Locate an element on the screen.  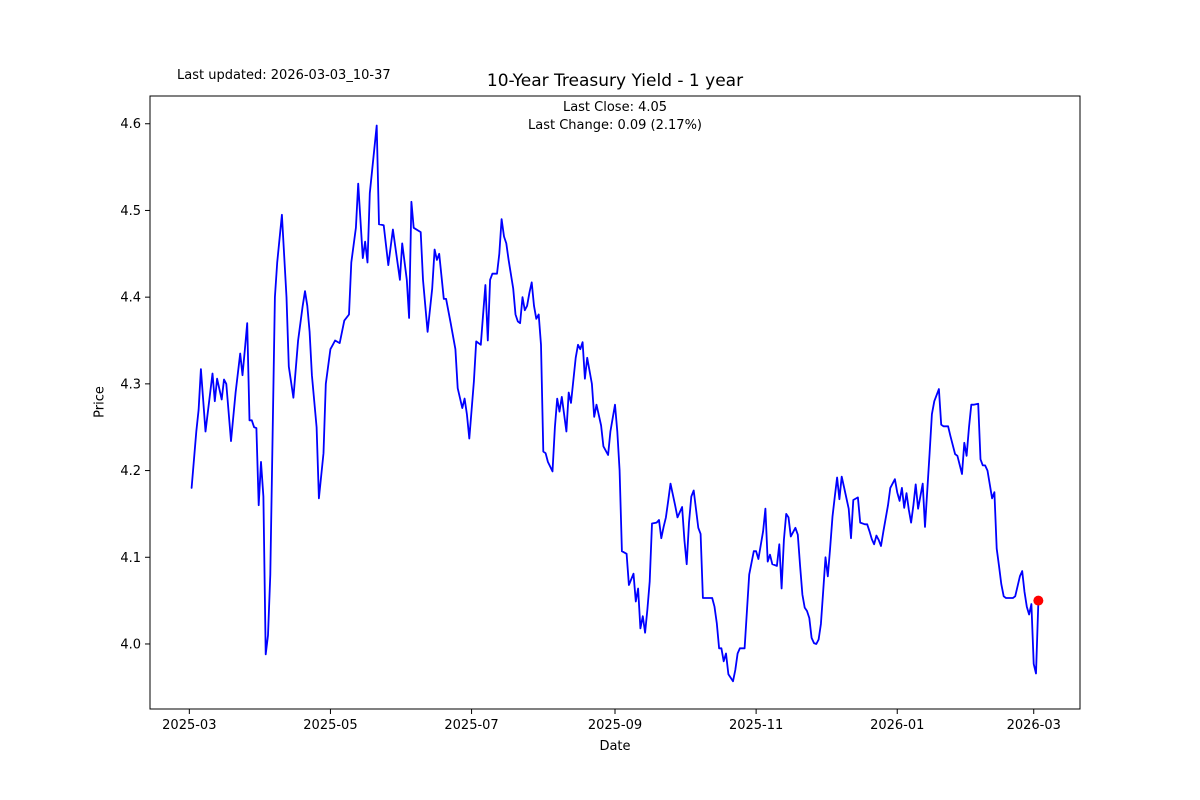
last-updated-text: Last updated: 2026-03-03_10-37 is located at coordinates (284, 75).